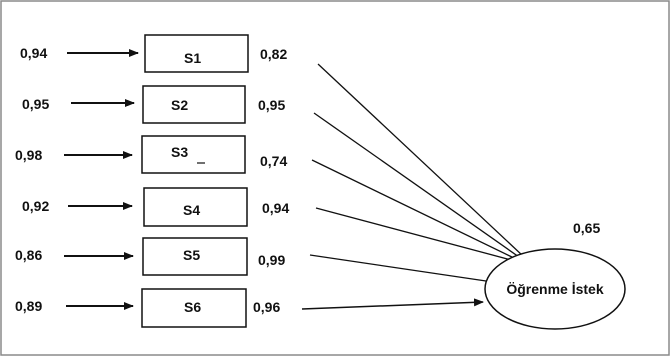 This screenshot has width=670, height=361. What do you see at coordinates (35, 206) in the screenshot?
I see `error-label-s4: 0,92` at bounding box center [35, 206].